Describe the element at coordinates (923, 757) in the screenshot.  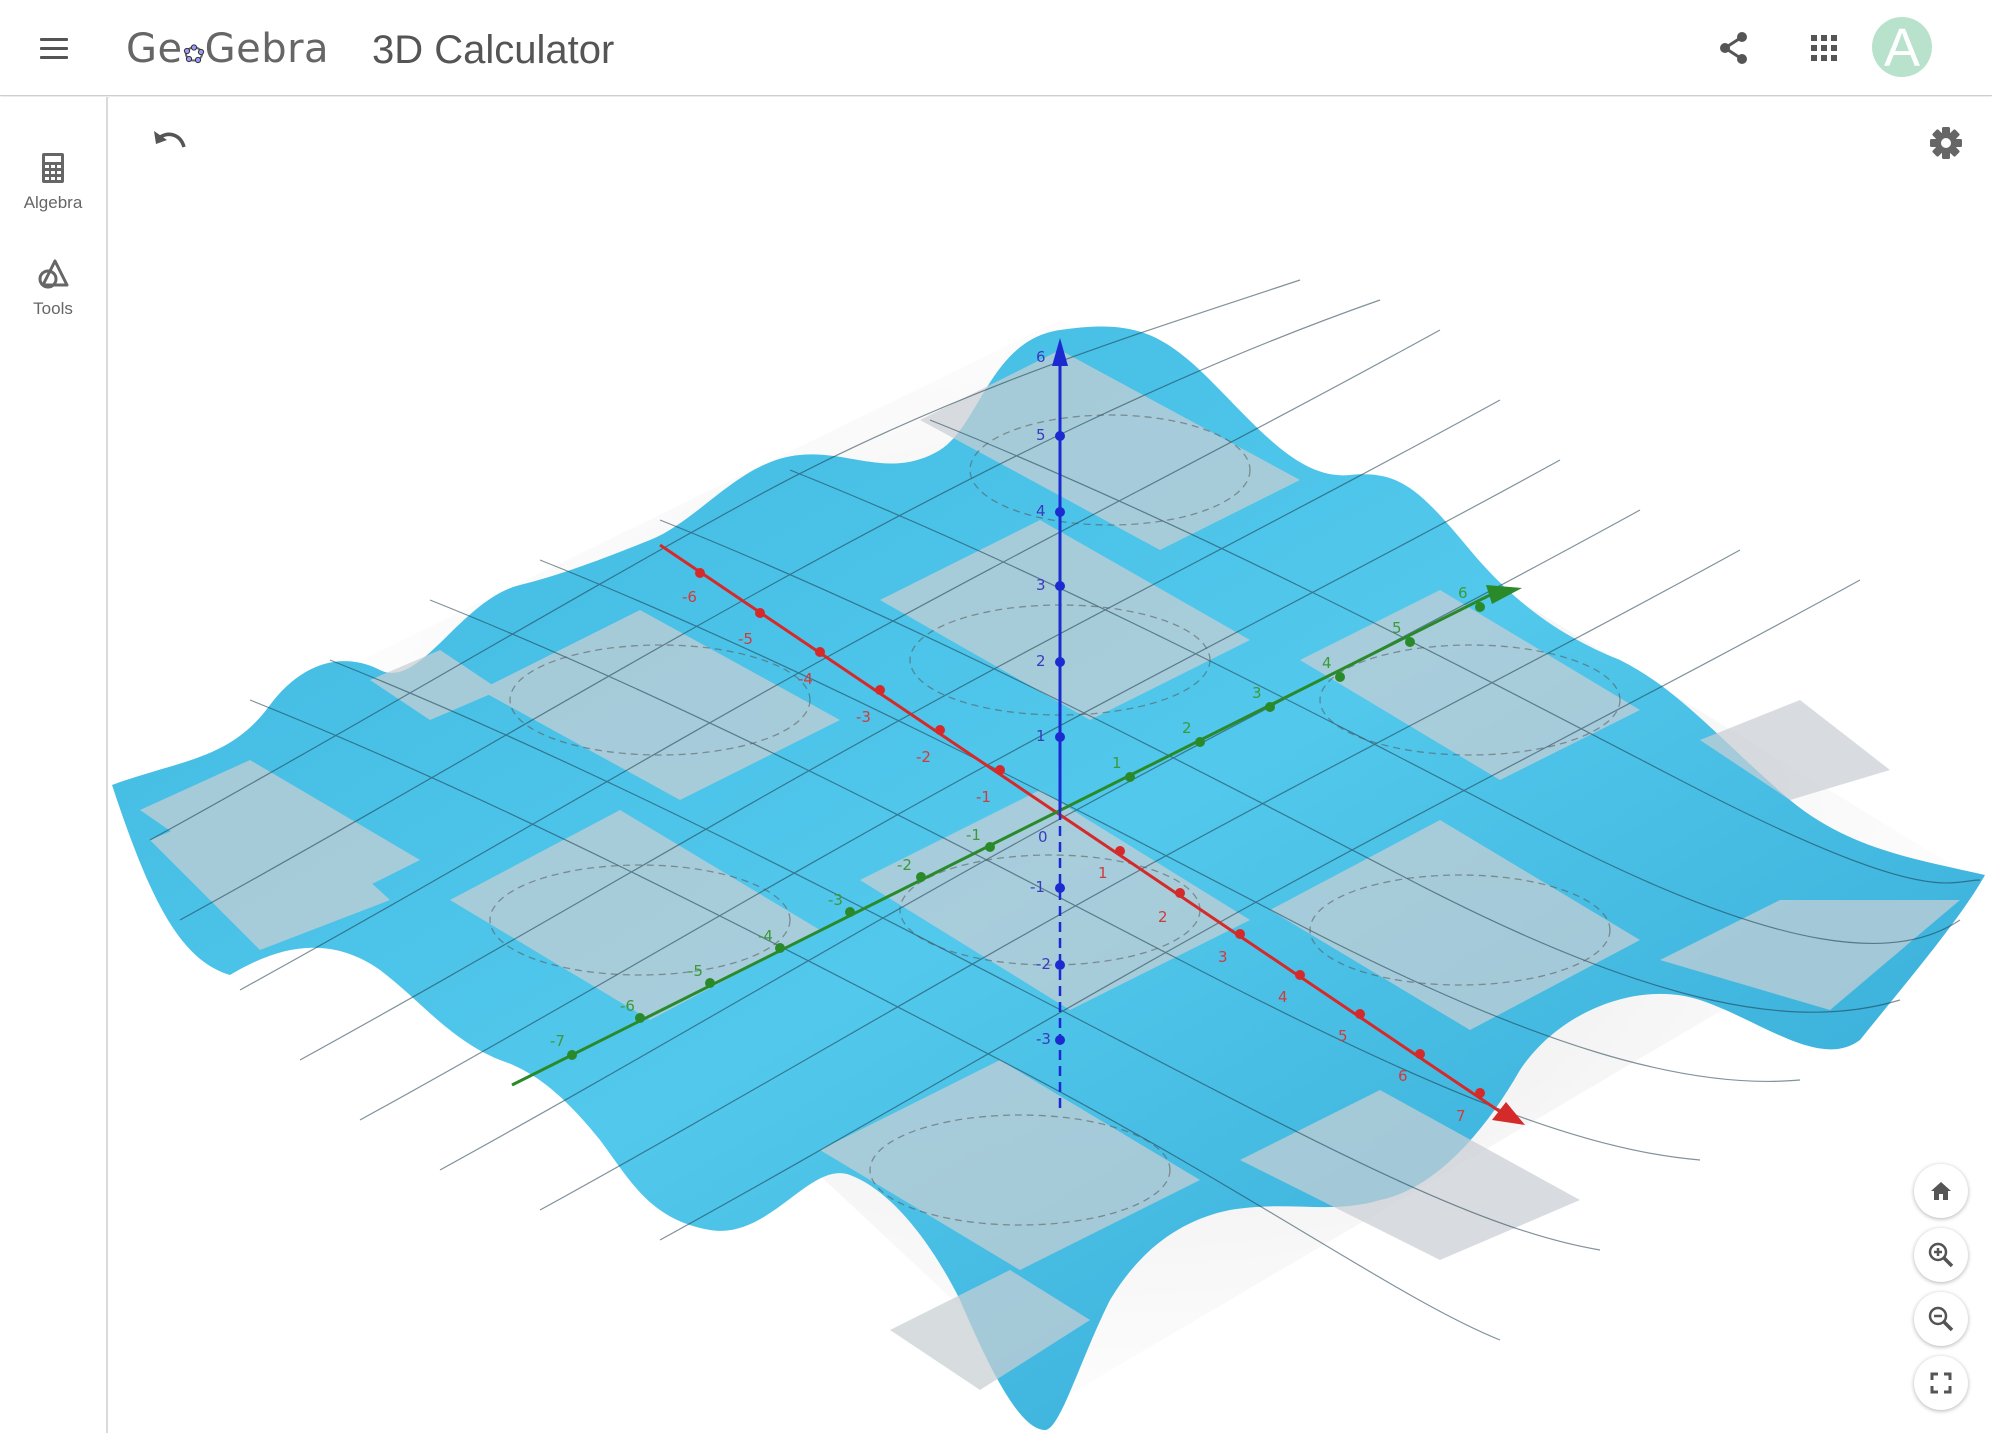
I see `x-tick-label: -2` at that location.